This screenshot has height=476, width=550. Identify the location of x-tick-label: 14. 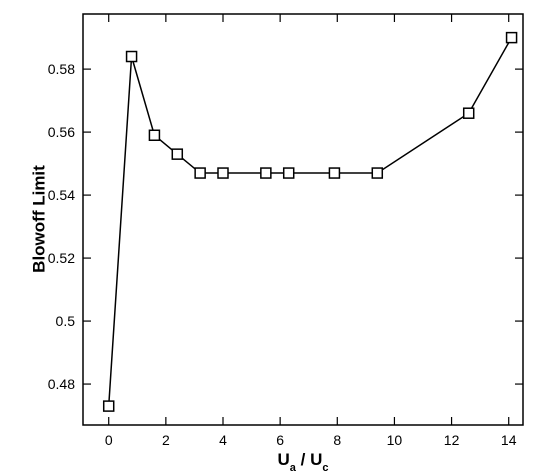
(509, 440).